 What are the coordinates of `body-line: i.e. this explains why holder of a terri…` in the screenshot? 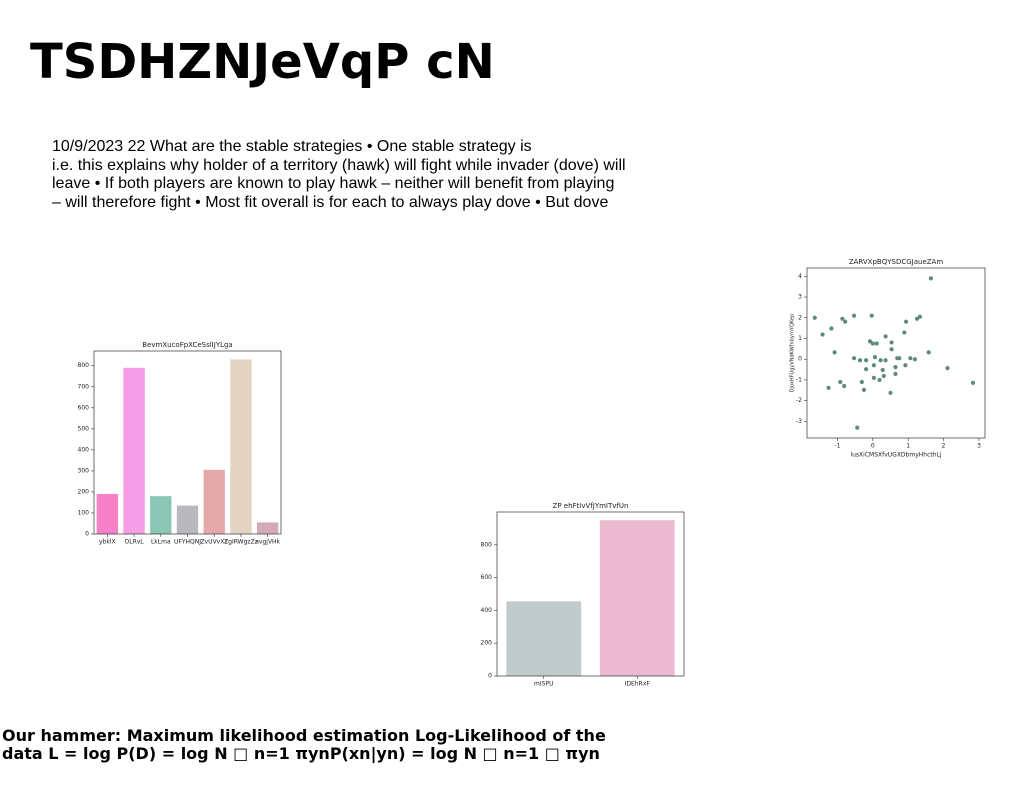 It's located at (339, 165).